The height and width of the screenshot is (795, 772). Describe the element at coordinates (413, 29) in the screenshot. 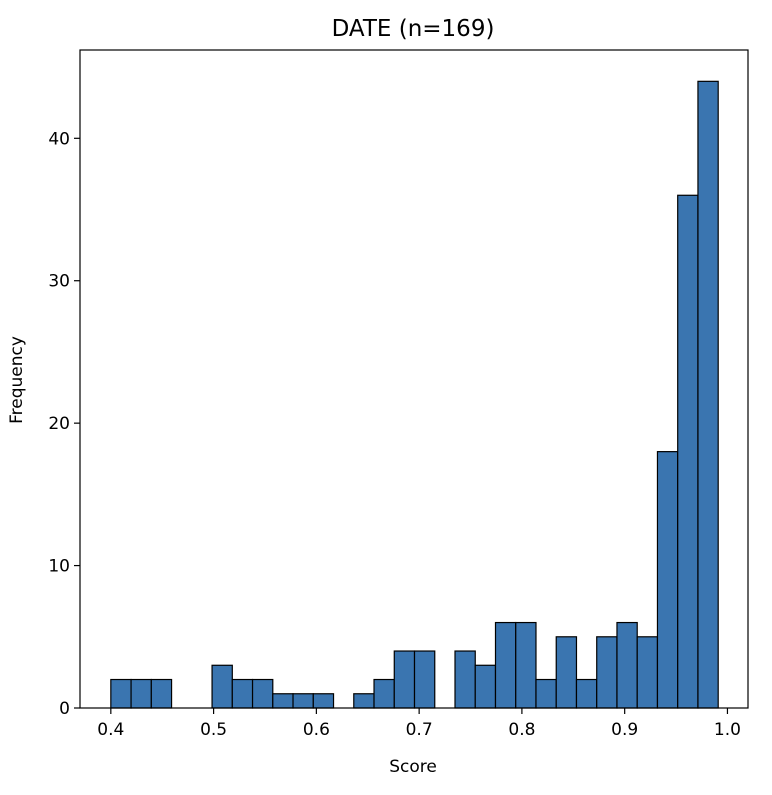

I see `chart-title: DATE (n=169)` at that location.